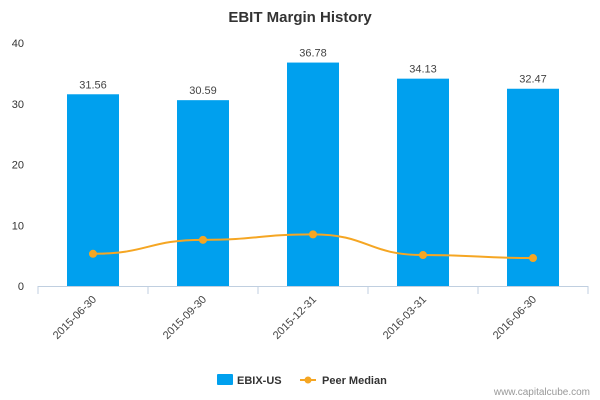  What do you see at coordinates (354, 381) in the screenshot?
I see `legend-label-peer-median: Peer Median` at bounding box center [354, 381].